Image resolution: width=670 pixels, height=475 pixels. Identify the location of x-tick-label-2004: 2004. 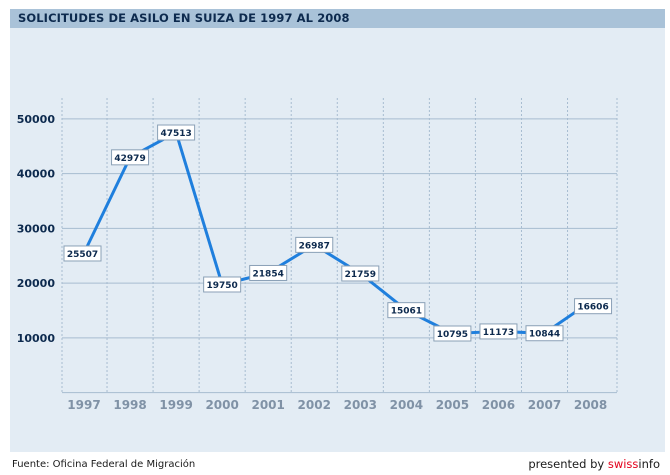
(406, 405).